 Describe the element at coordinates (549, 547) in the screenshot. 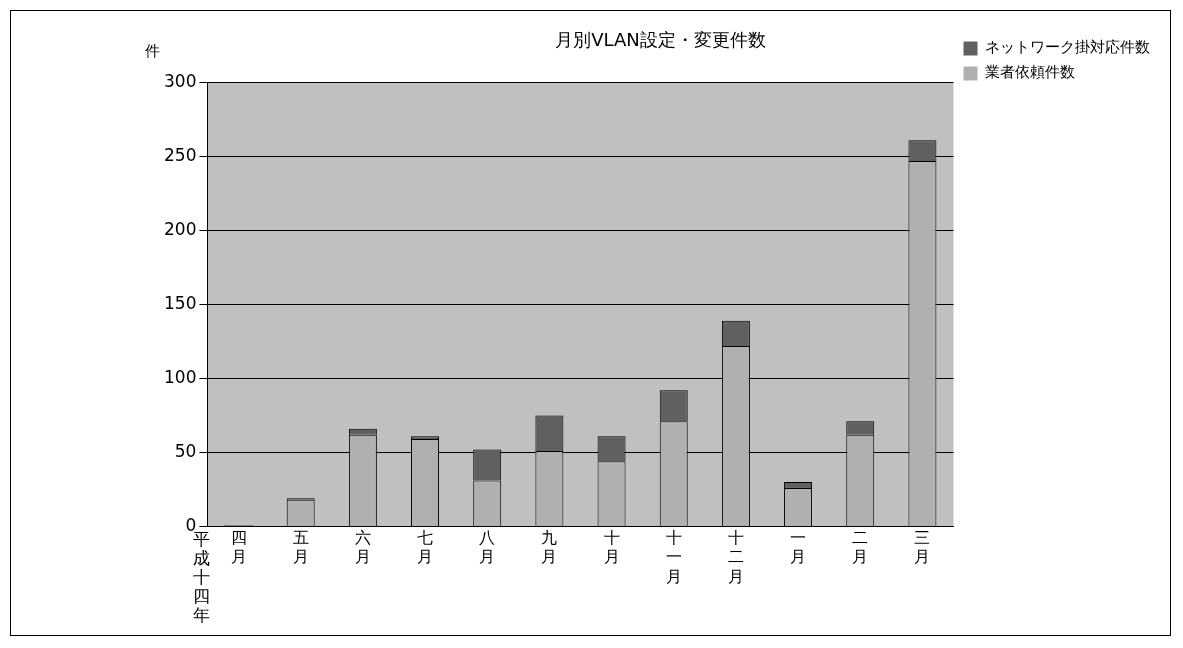

I see `x-tick-label: 九月` at that location.